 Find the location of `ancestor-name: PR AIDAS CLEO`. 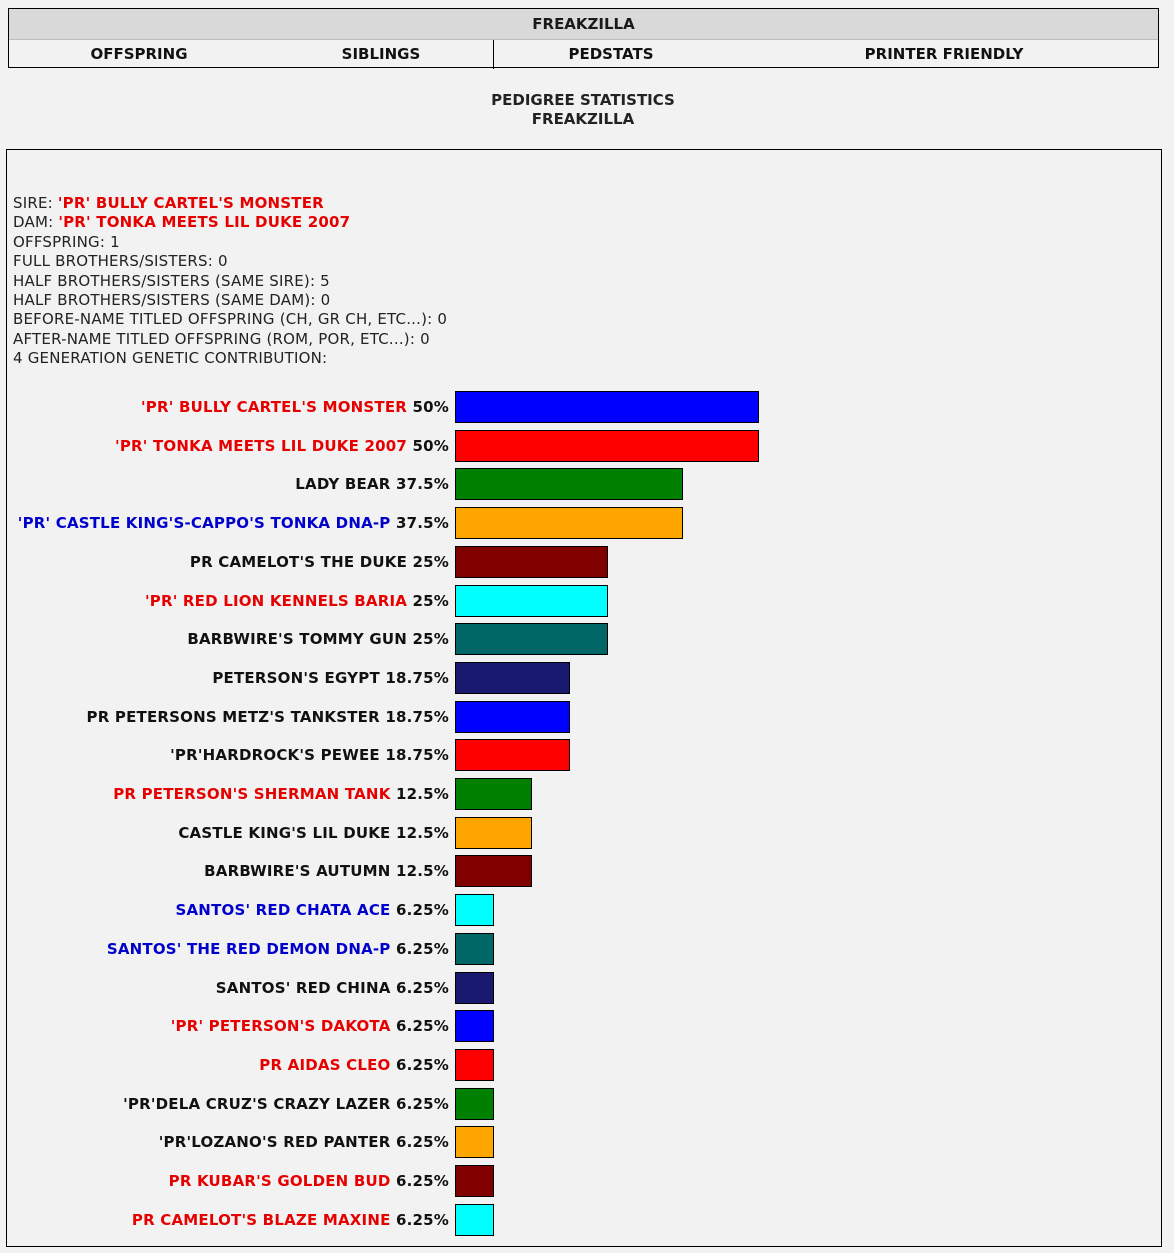

ancestor-name: PR AIDAS CLEO is located at coordinates (325, 1064).